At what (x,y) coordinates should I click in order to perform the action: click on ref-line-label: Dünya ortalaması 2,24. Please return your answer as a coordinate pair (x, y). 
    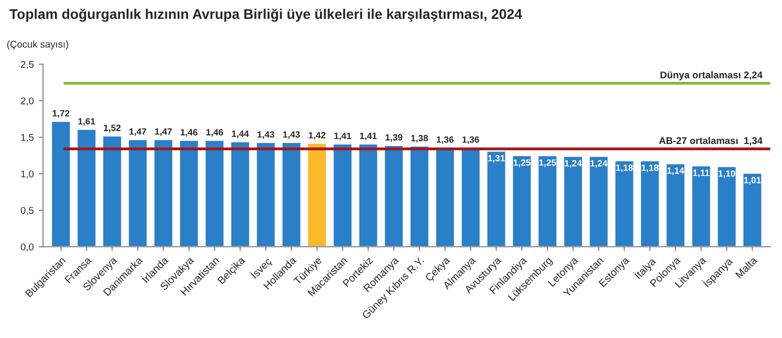
    Looking at the image, I should click on (711, 75).